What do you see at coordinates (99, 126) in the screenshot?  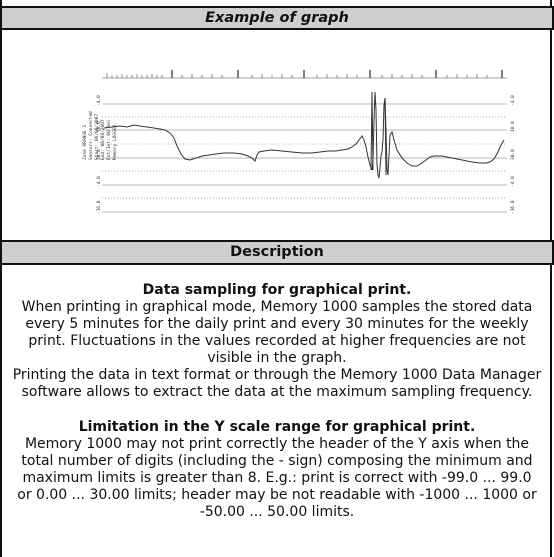 I see `left-label-2: 10.0` at bounding box center [99, 126].